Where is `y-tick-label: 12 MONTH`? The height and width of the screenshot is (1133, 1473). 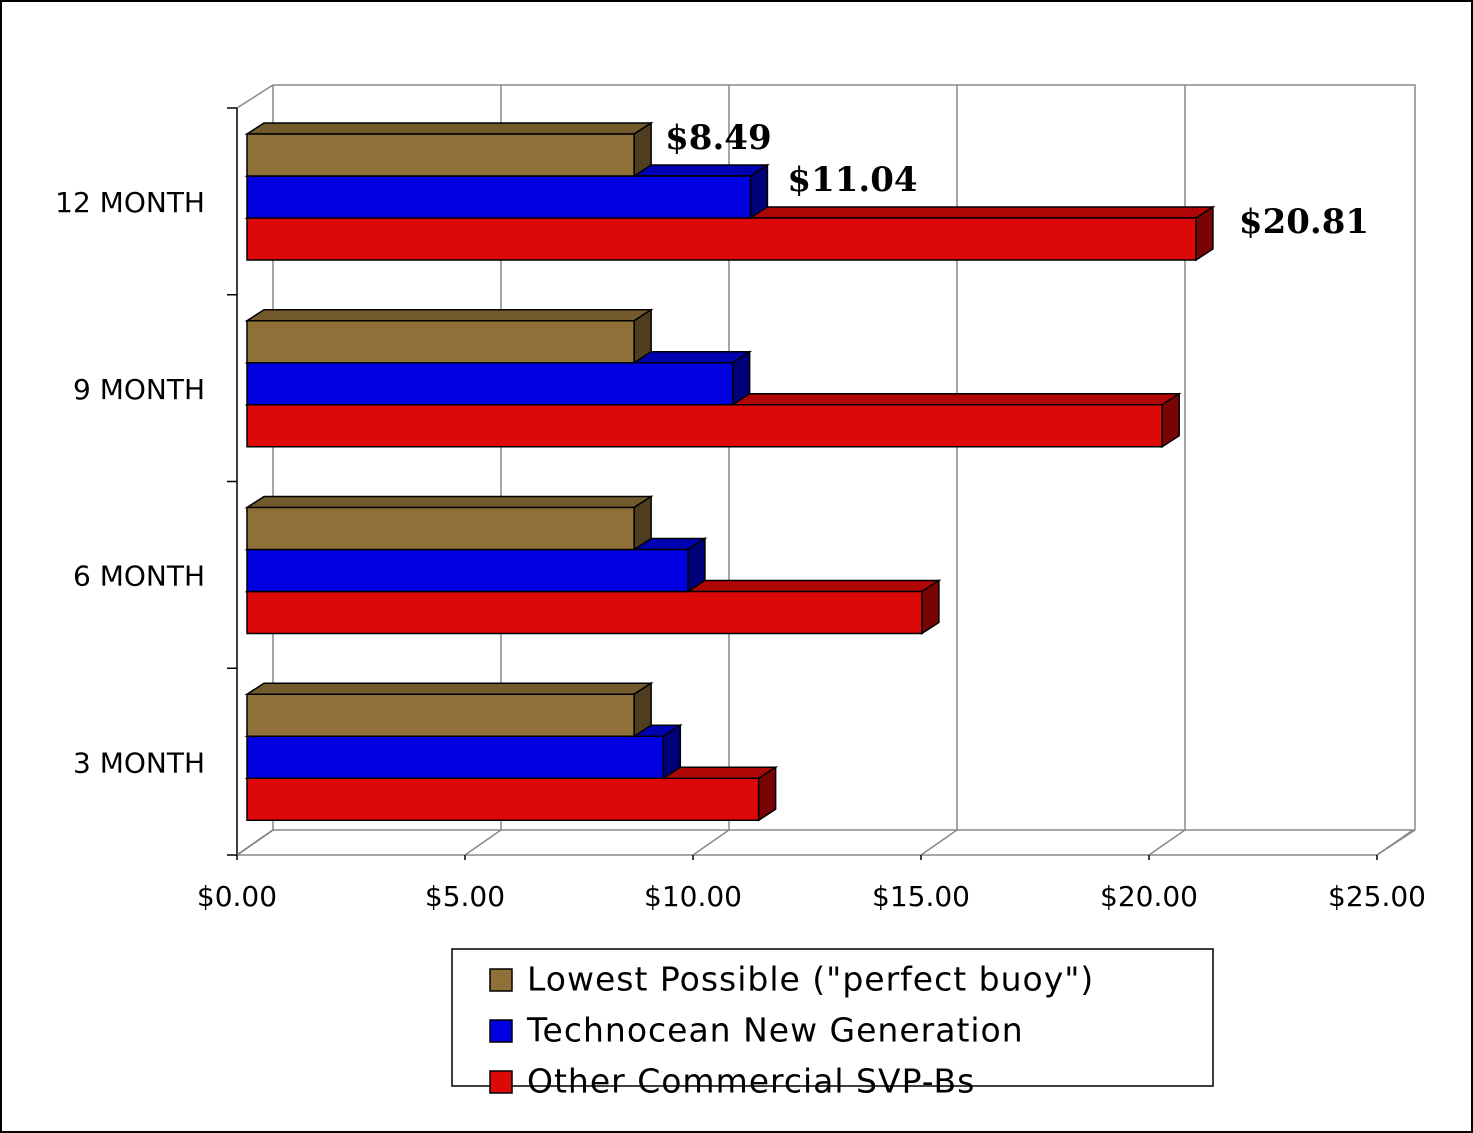
y-tick-label: 12 MONTH is located at coordinates (130, 202).